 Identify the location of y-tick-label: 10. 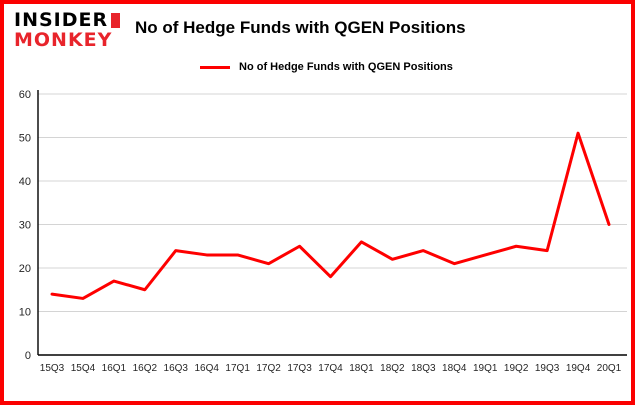
(25, 313).